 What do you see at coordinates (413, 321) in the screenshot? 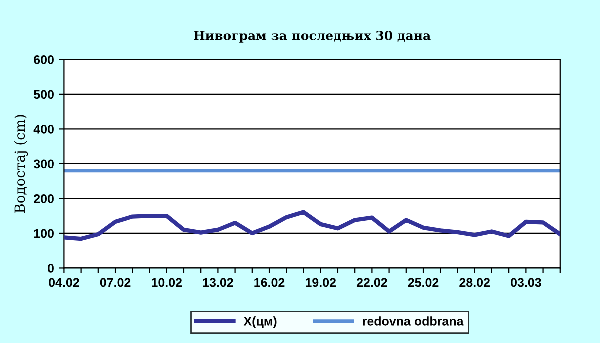
I see `legend-label: redovna odbrana` at bounding box center [413, 321].